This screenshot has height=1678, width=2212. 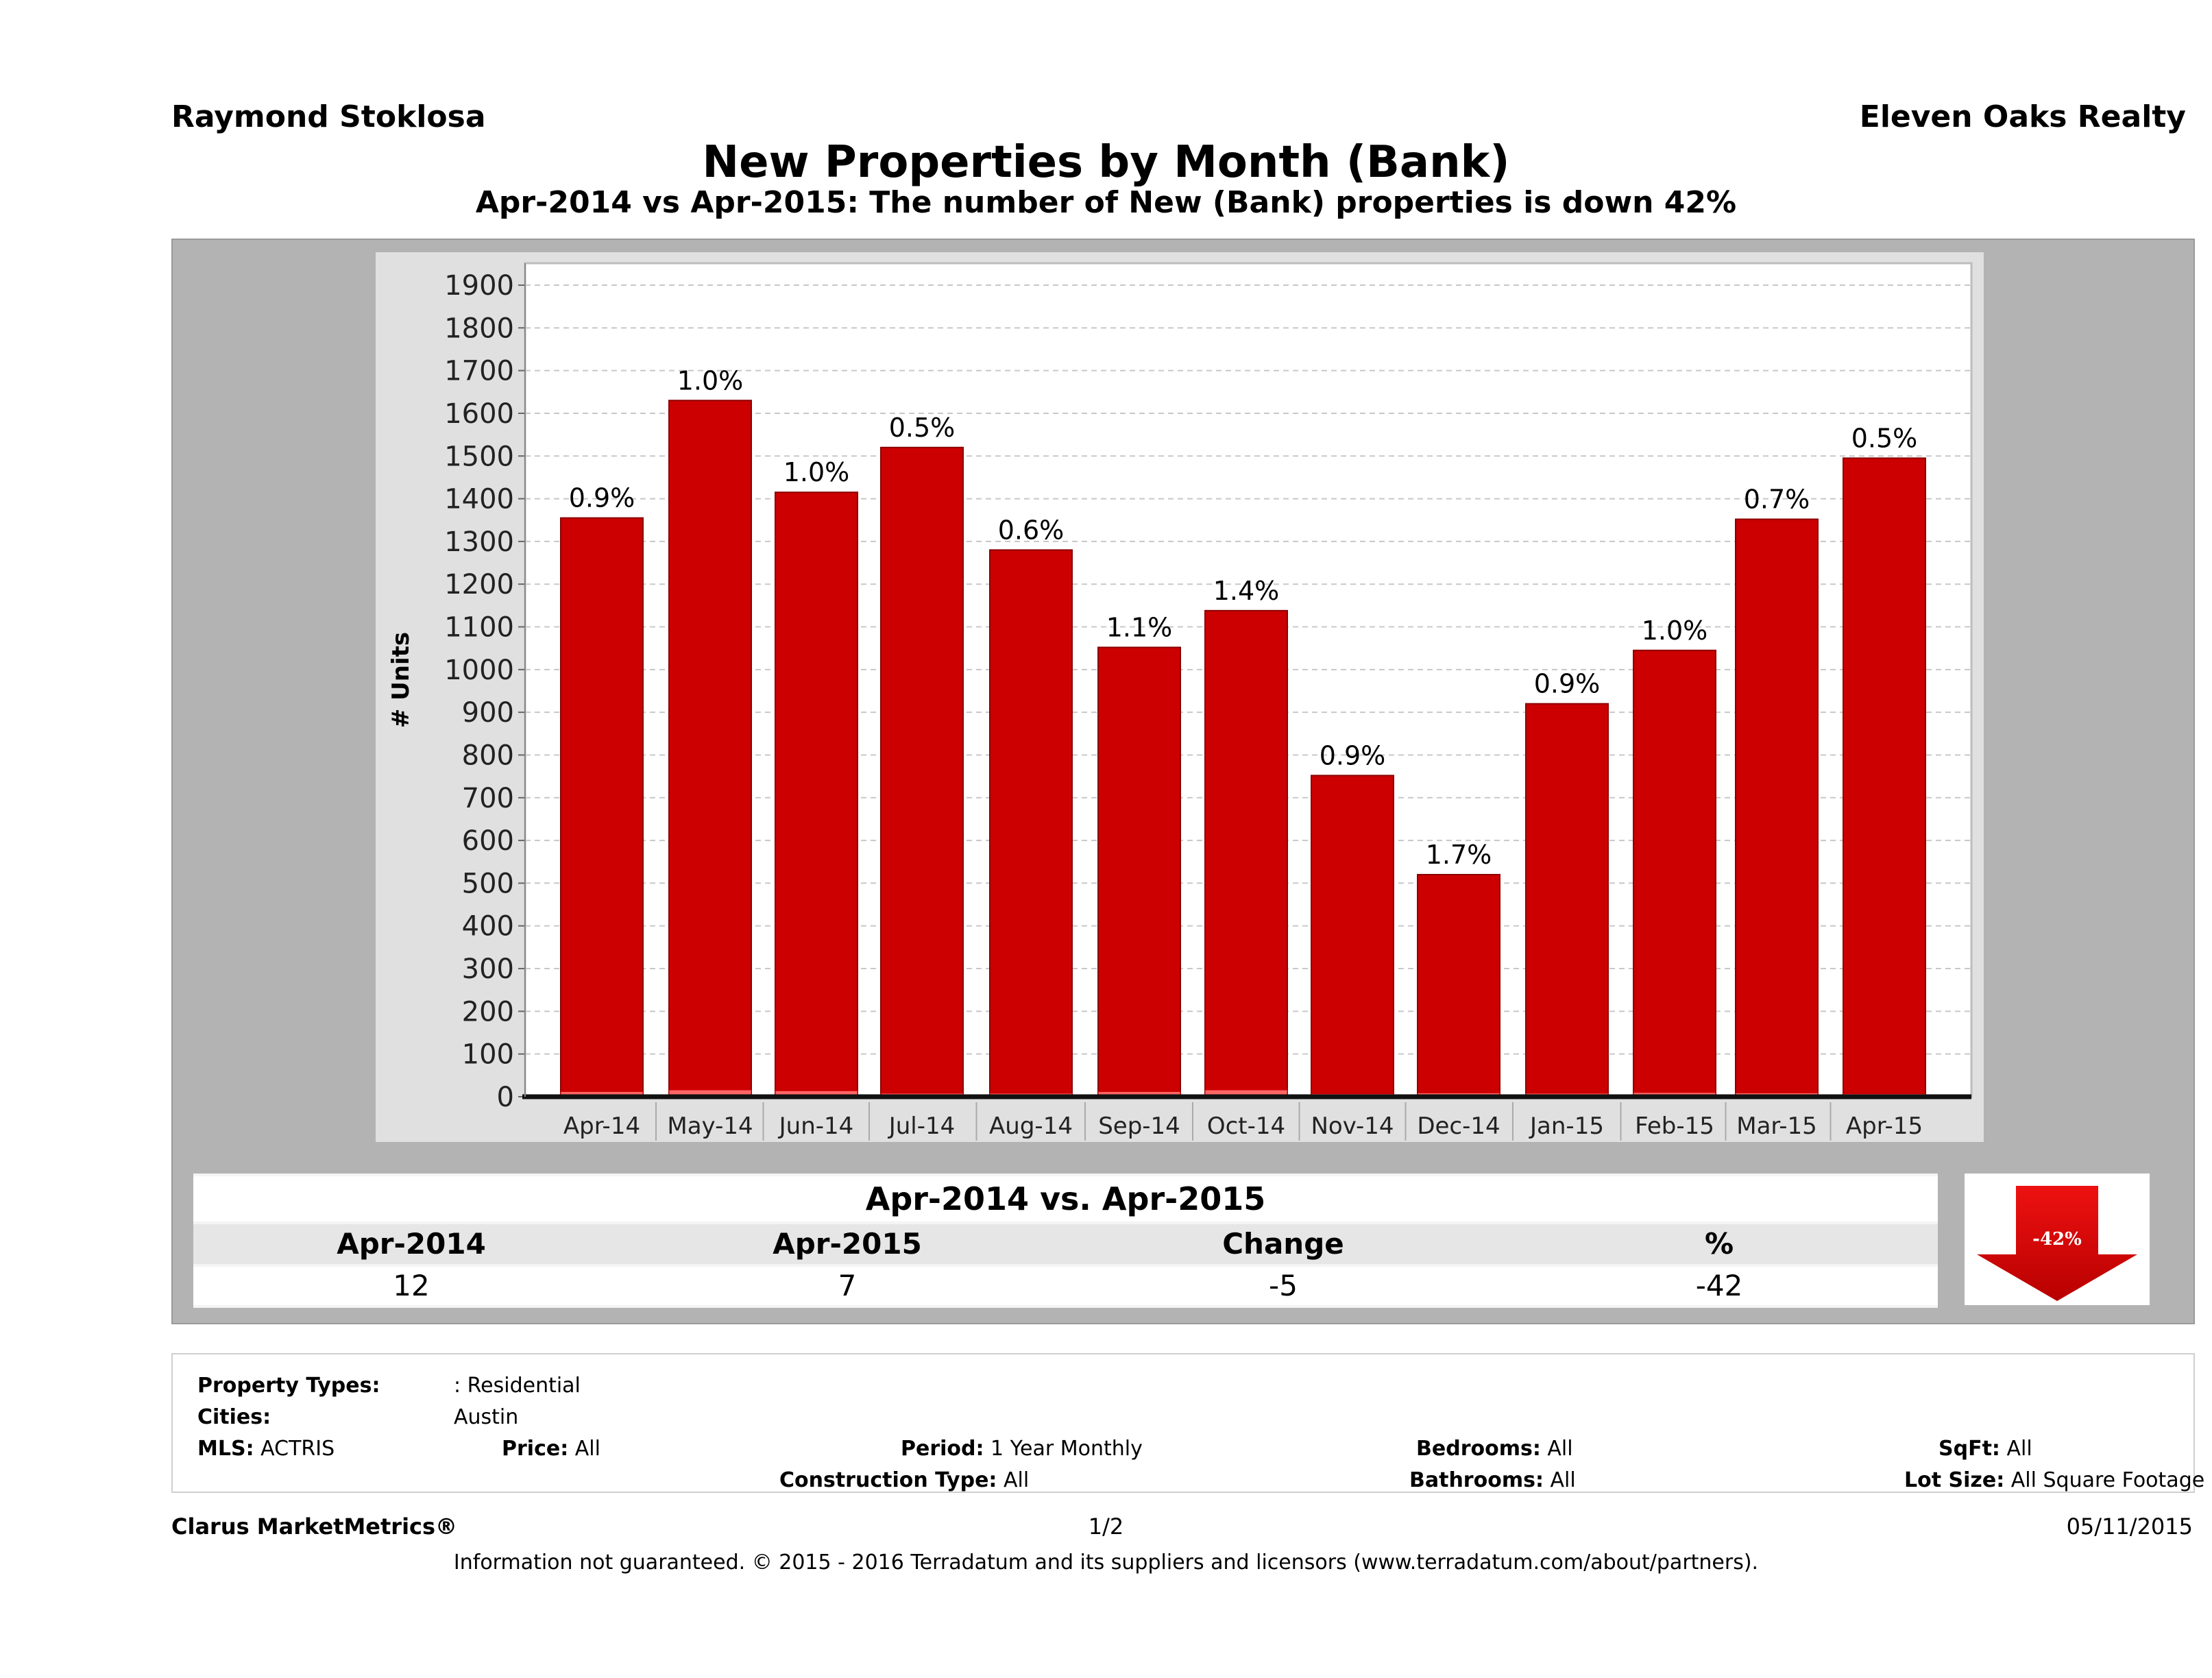 I want to click on y-tick-label: 300, so click(x=488, y=969).